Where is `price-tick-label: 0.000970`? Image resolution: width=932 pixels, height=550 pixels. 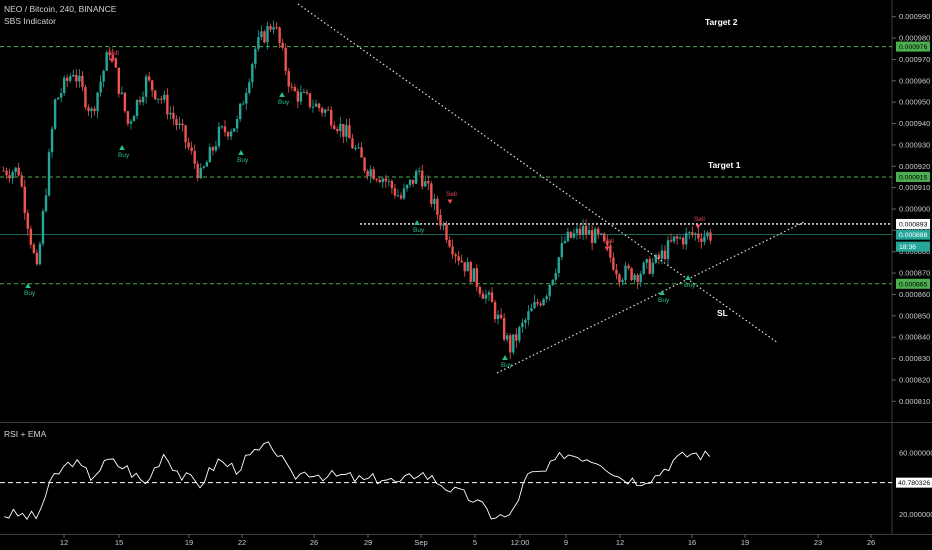
price-tick-label: 0.000970 is located at coordinates (914, 59).